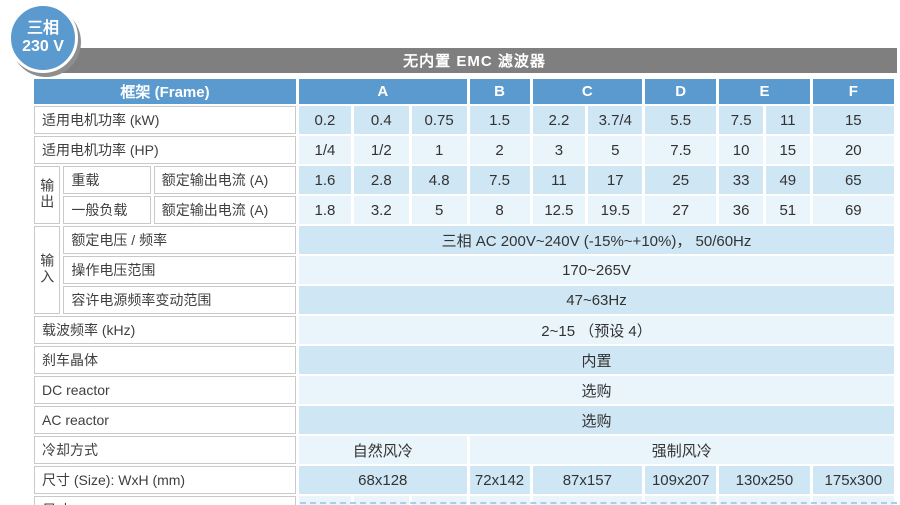 The image size is (900, 505). I want to click on bottom-divider, so click(598, 503).